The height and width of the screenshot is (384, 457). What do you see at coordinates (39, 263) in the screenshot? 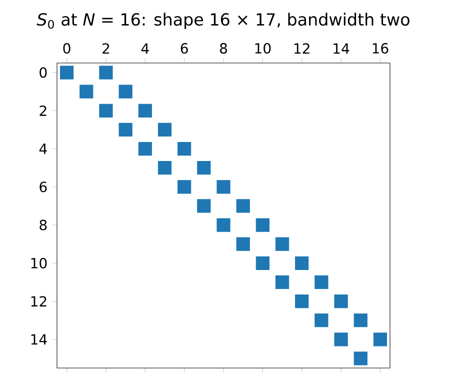
I see `y-tick-label: 10` at bounding box center [39, 263].